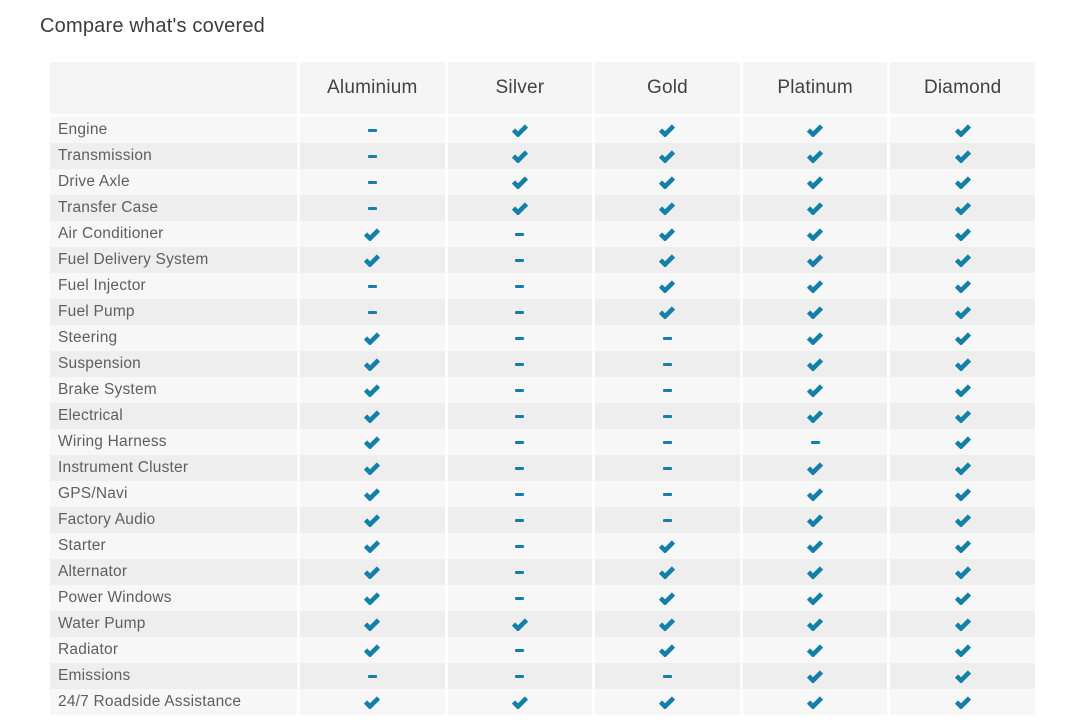 Image resolution: width=1080 pixels, height=727 pixels. What do you see at coordinates (173, 494) in the screenshot?
I see `row-label: GPS/Navi` at bounding box center [173, 494].